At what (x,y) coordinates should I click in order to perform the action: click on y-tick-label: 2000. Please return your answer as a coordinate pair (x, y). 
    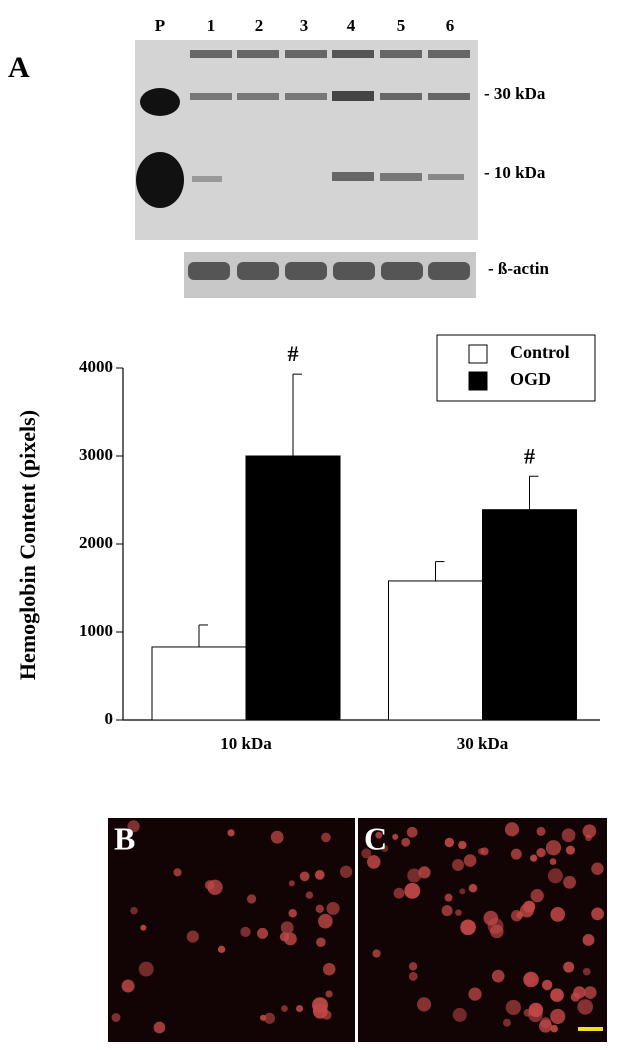
    Looking at the image, I should click on (96, 542).